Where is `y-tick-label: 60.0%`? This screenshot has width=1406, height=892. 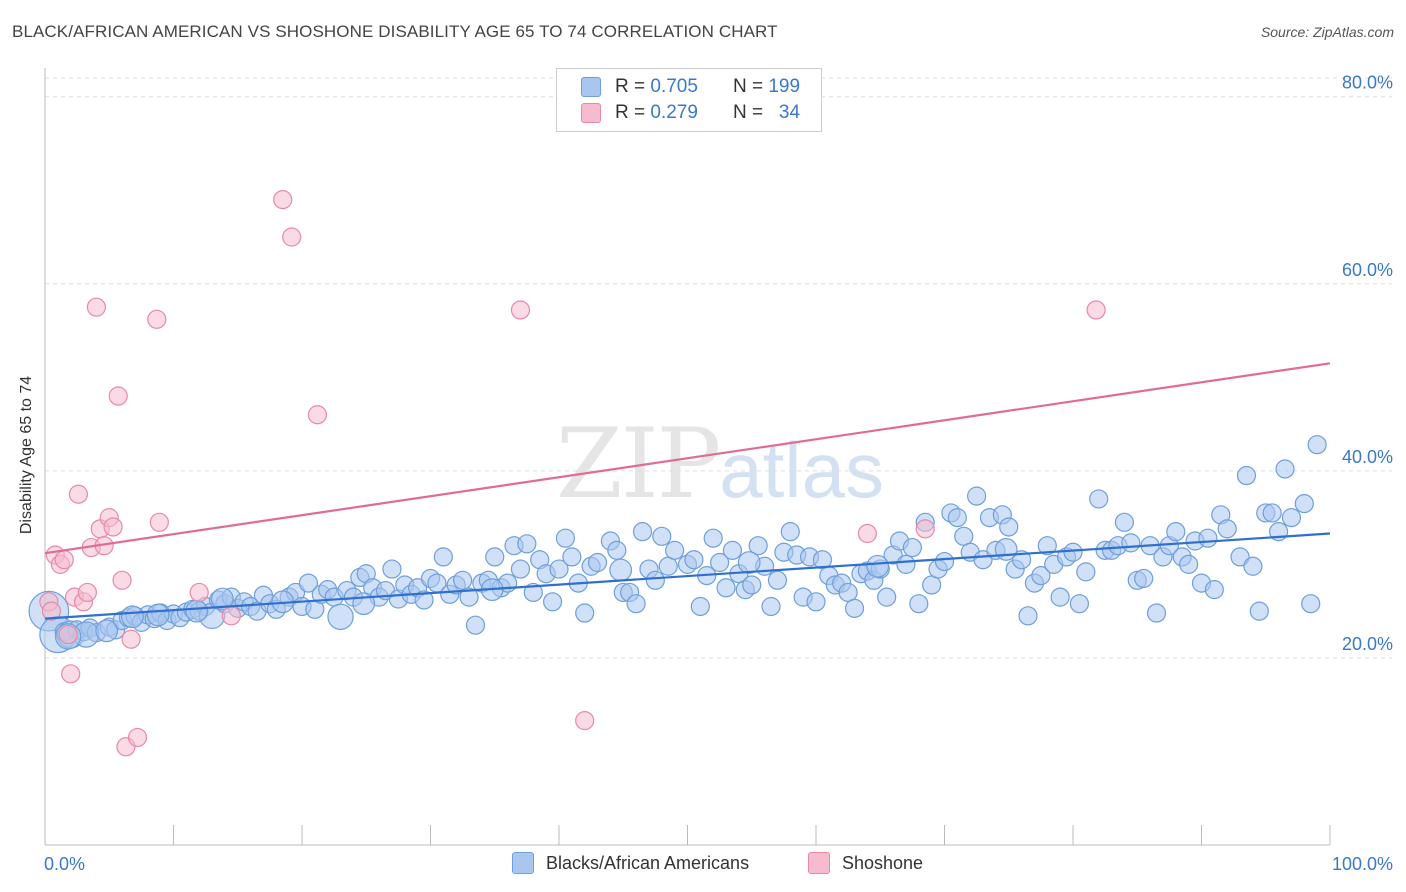
y-tick-label: 60.0% is located at coordinates (1367, 270).